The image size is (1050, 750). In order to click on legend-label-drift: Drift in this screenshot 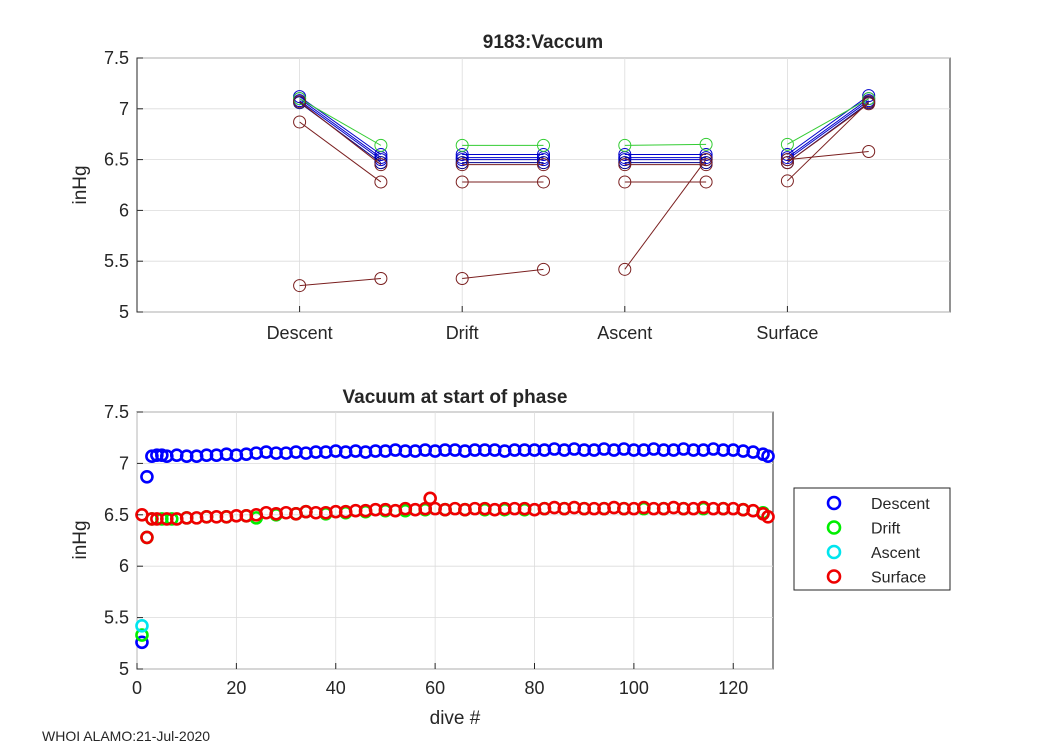, I will do `click(886, 529)`.